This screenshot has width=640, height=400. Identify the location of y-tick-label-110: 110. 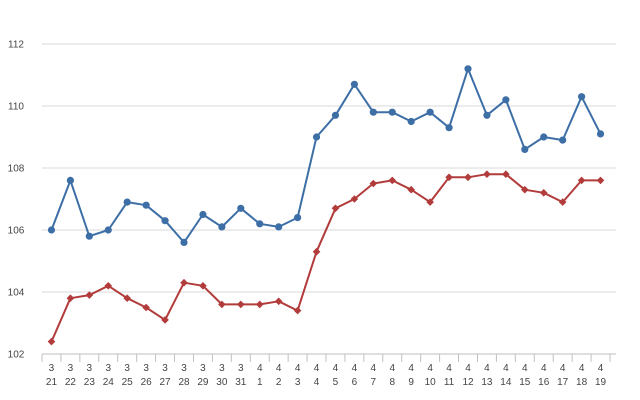
(16, 107).